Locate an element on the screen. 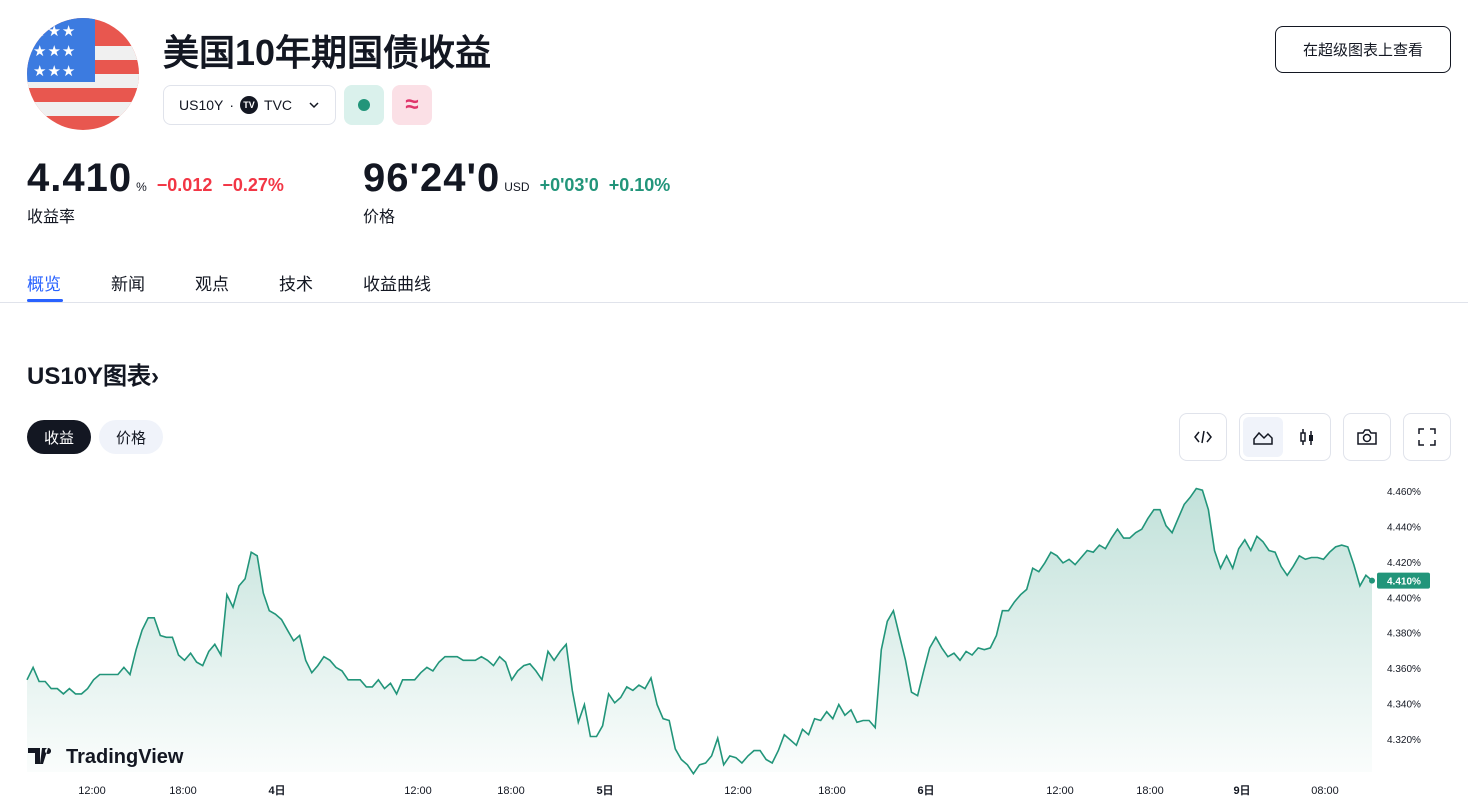 The image size is (1468, 809). symbol-label: US10Y is located at coordinates (201, 105).